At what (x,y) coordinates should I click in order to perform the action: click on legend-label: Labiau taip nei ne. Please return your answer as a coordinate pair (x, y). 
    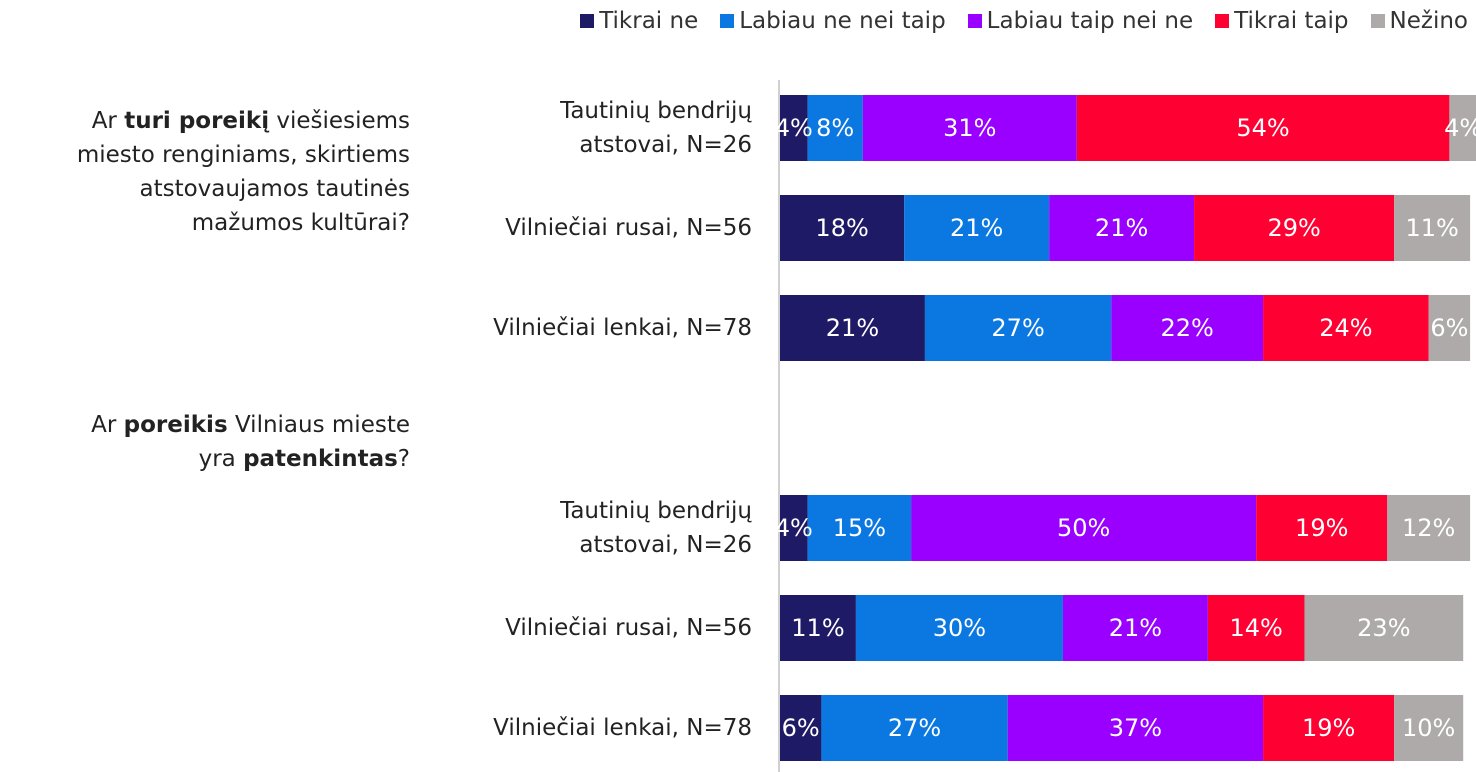
    Looking at the image, I should click on (1090, 21).